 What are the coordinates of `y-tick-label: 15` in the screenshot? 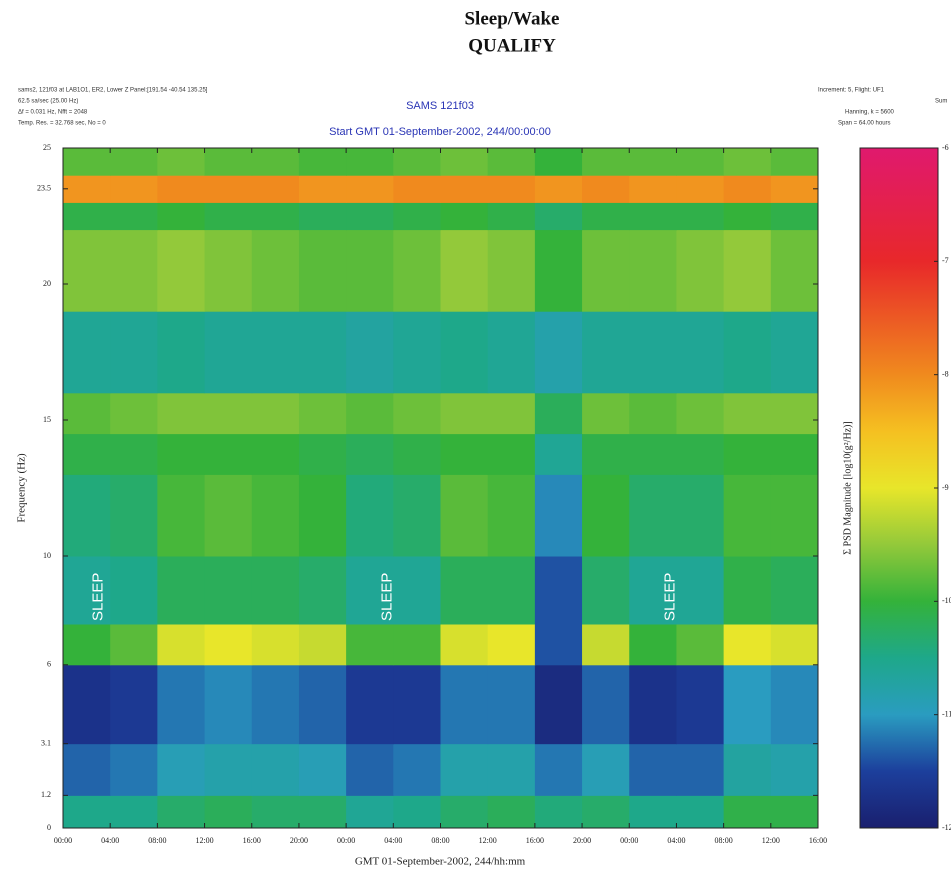 It's located at (47, 419).